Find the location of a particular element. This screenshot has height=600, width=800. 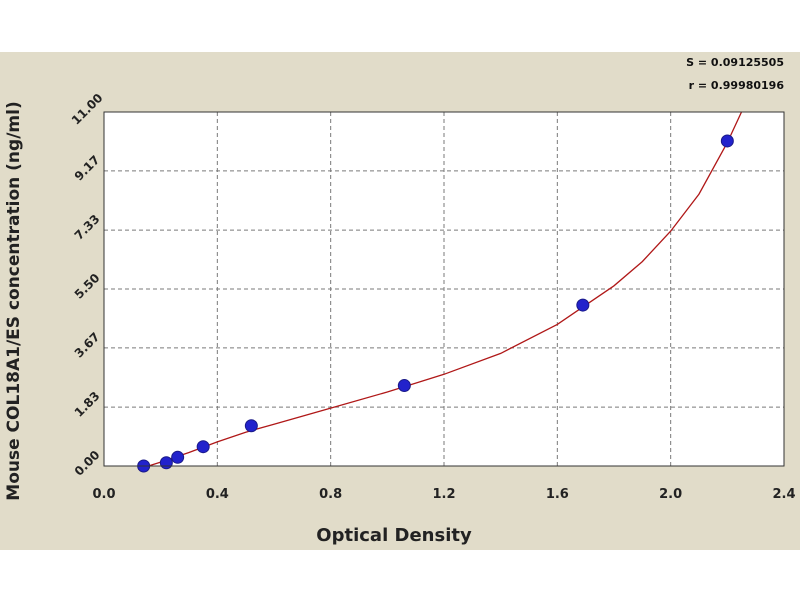

x-tick-label: 0.0 is located at coordinates (103, 494).